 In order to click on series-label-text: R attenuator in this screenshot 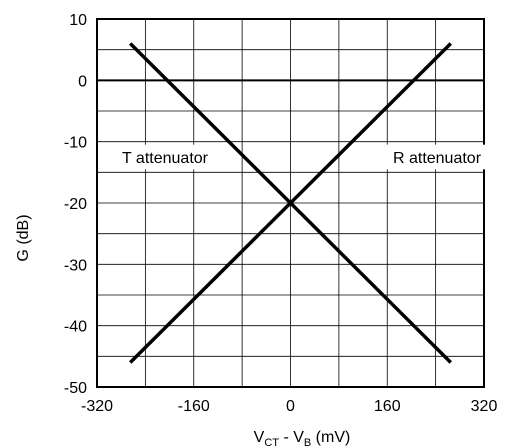, I will do `click(437, 158)`.